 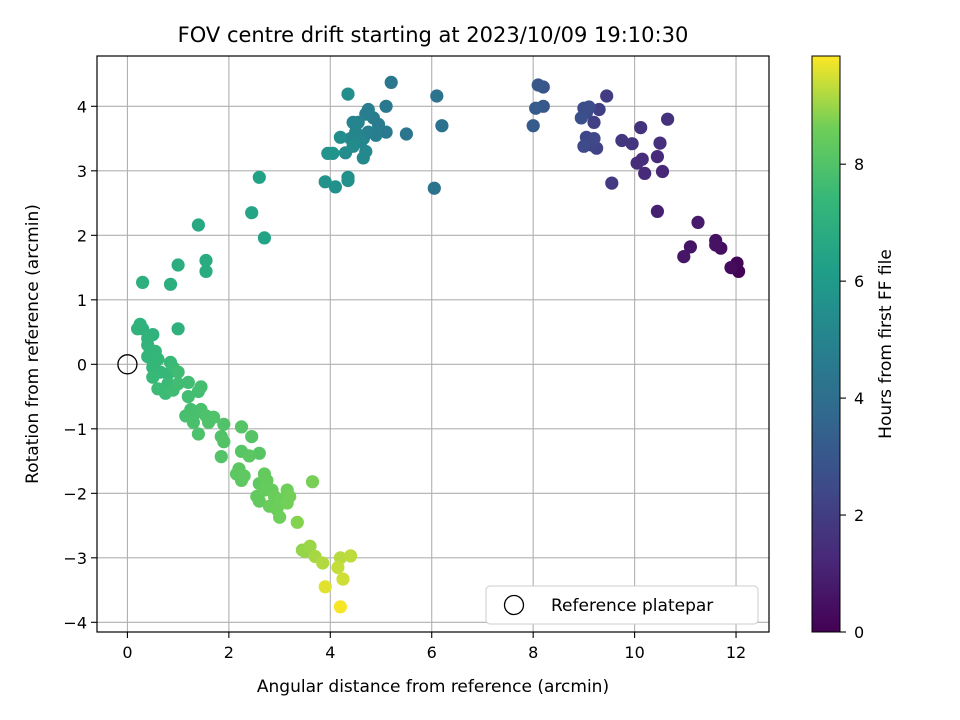 I want to click on x-tick-label: 4, so click(x=330, y=652).